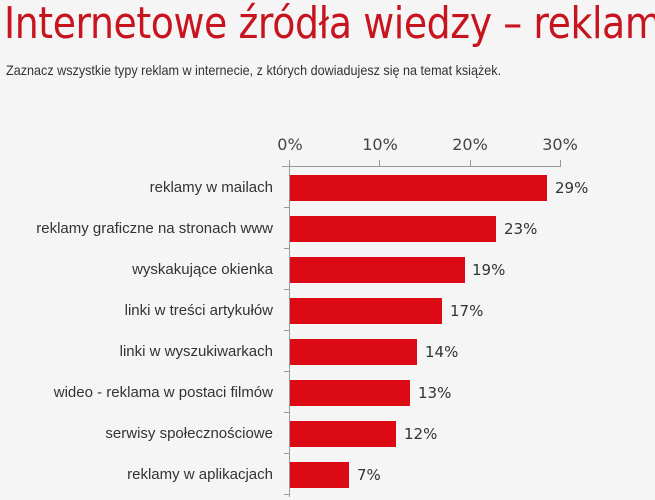 The image size is (655, 500). I want to click on value-label: 23%, so click(521, 229).